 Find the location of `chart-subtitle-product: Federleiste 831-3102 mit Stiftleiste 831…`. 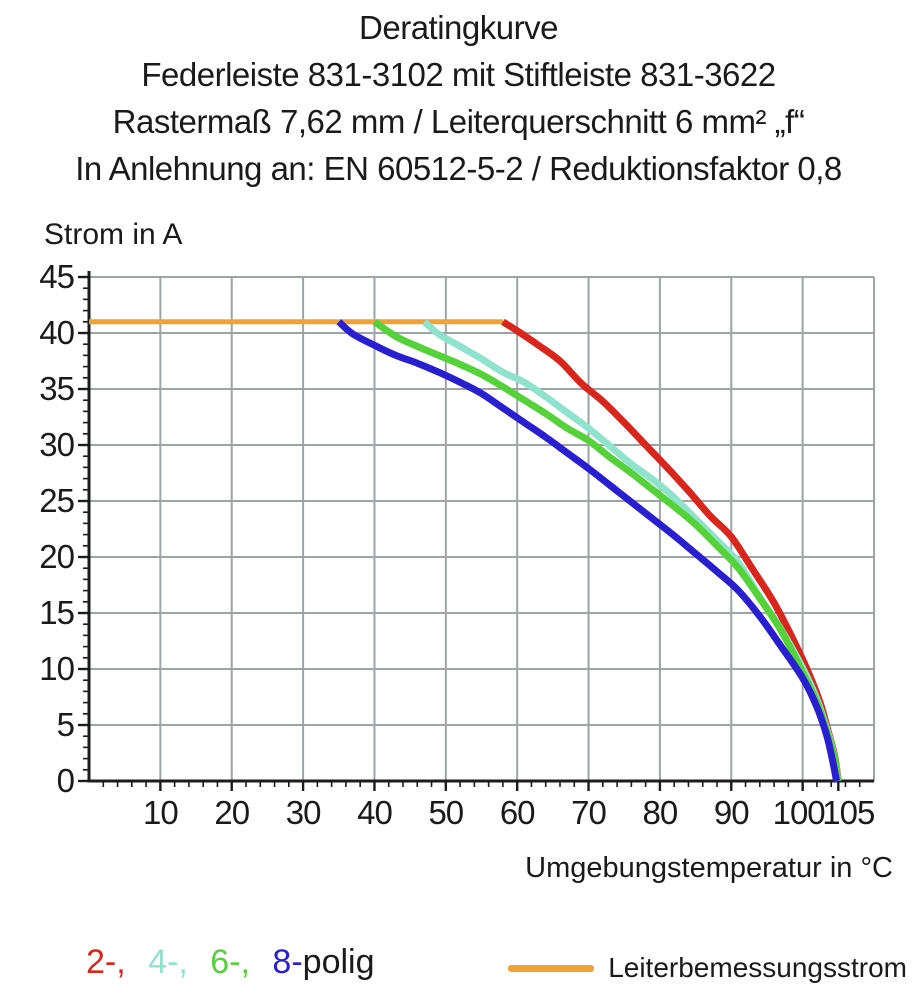

chart-subtitle-product: Federleiste 831-3102 mit Stiftleiste 831… is located at coordinates (458, 74).